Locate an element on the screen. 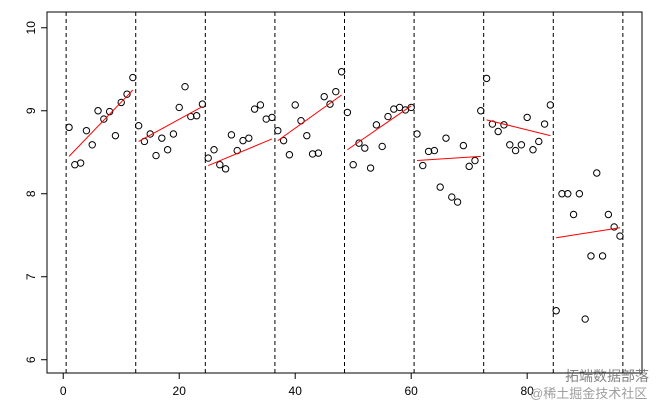  y-tick-label: 7 is located at coordinates (31, 276).